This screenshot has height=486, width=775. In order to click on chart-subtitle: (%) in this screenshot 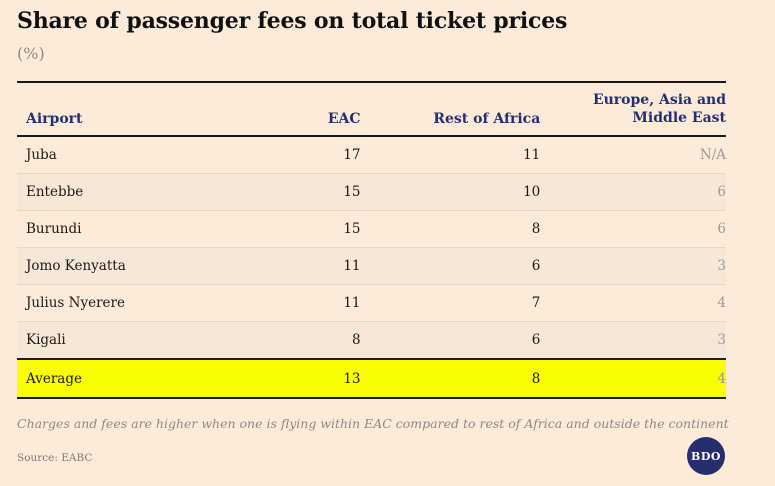, I will do `click(31, 53)`.